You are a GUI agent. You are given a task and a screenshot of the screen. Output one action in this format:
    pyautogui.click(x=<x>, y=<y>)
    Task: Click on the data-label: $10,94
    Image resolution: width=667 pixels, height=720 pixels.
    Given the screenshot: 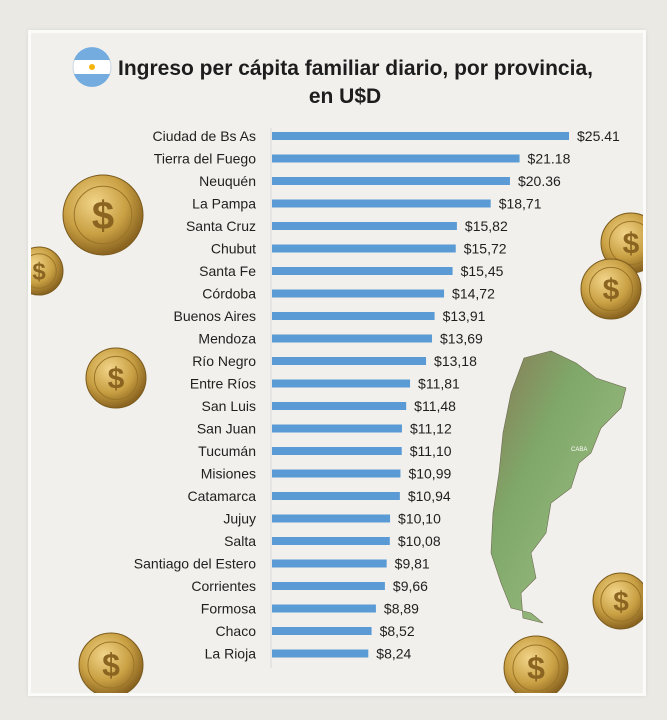 What is the action you would take?
    pyautogui.click(x=429, y=496)
    